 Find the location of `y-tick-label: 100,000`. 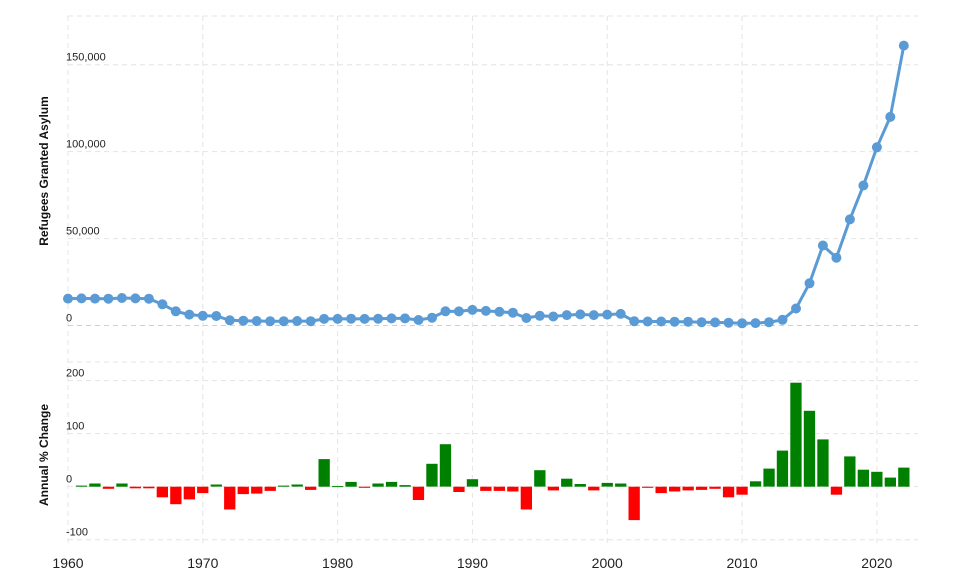

y-tick-label: 100,000 is located at coordinates (86, 145).